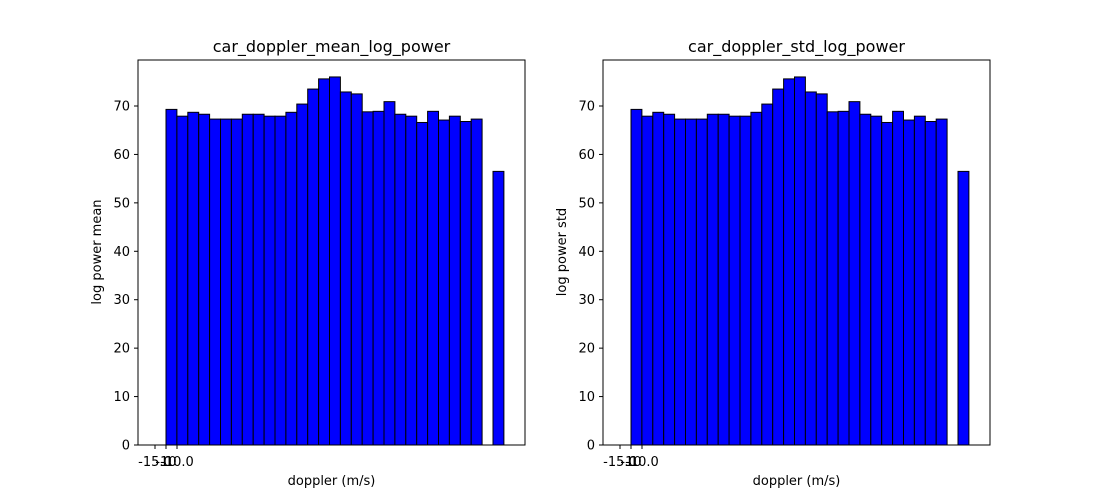 The height and width of the screenshot is (500, 1100). What do you see at coordinates (121, 203) in the screenshot?
I see `left-y-tick-label: 50` at bounding box center [121, 203].